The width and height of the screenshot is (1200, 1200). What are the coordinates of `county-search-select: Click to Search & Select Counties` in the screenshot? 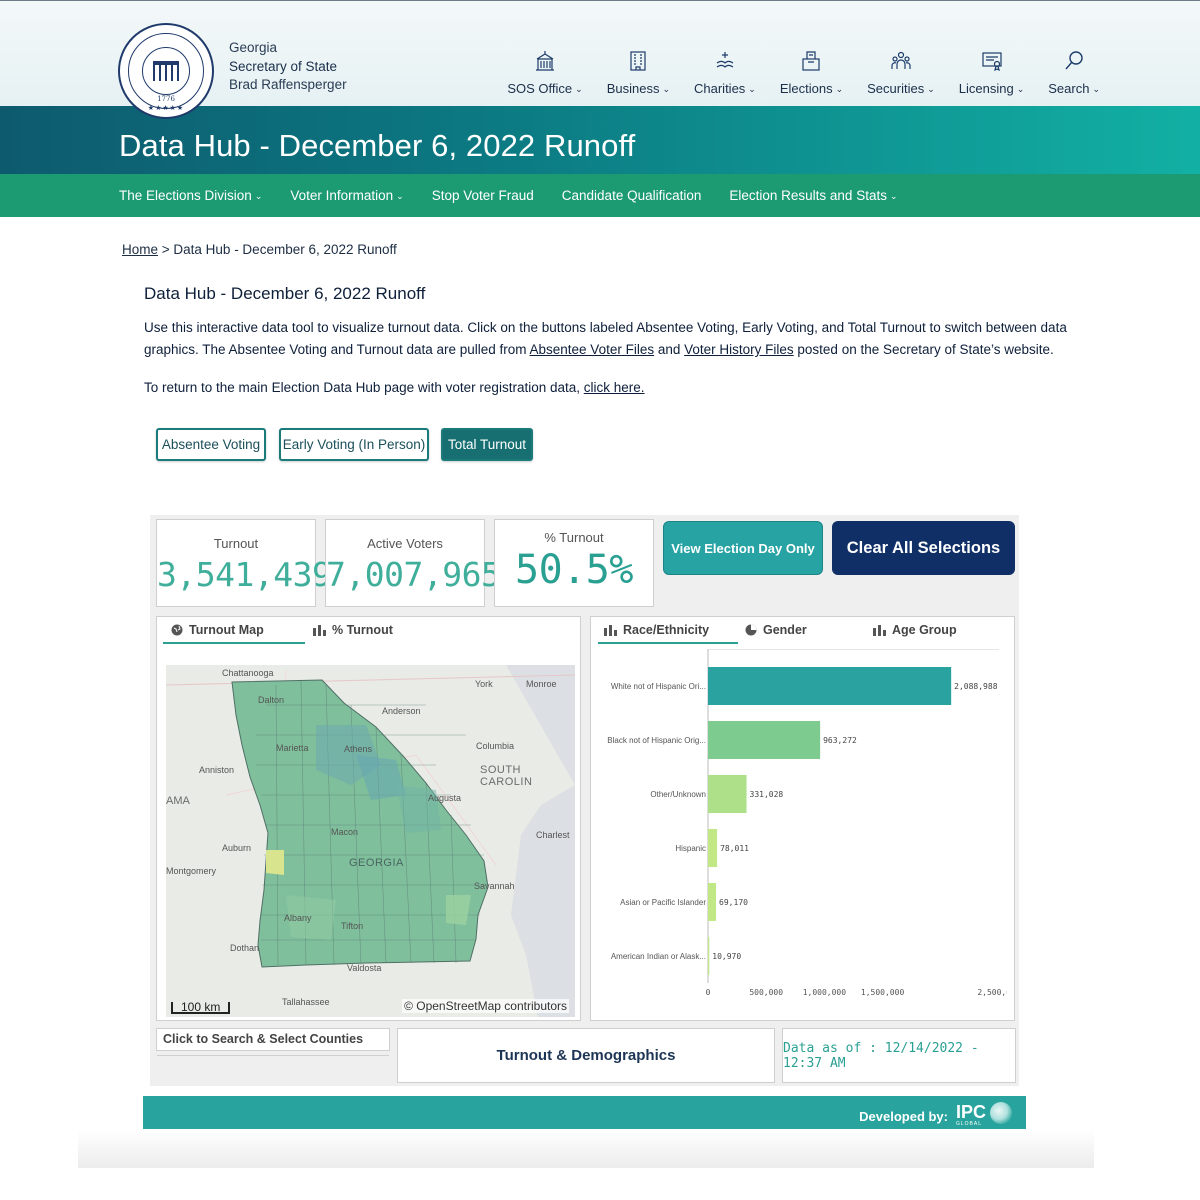 It's located at (273, 1042).